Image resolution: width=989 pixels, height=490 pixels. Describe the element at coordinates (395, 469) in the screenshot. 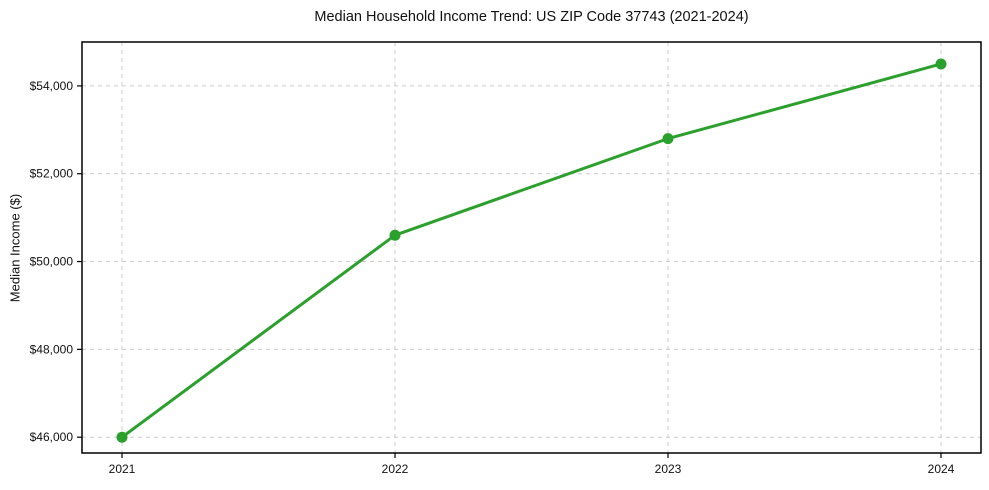

I see `x-tick-label: 2022` at that location.